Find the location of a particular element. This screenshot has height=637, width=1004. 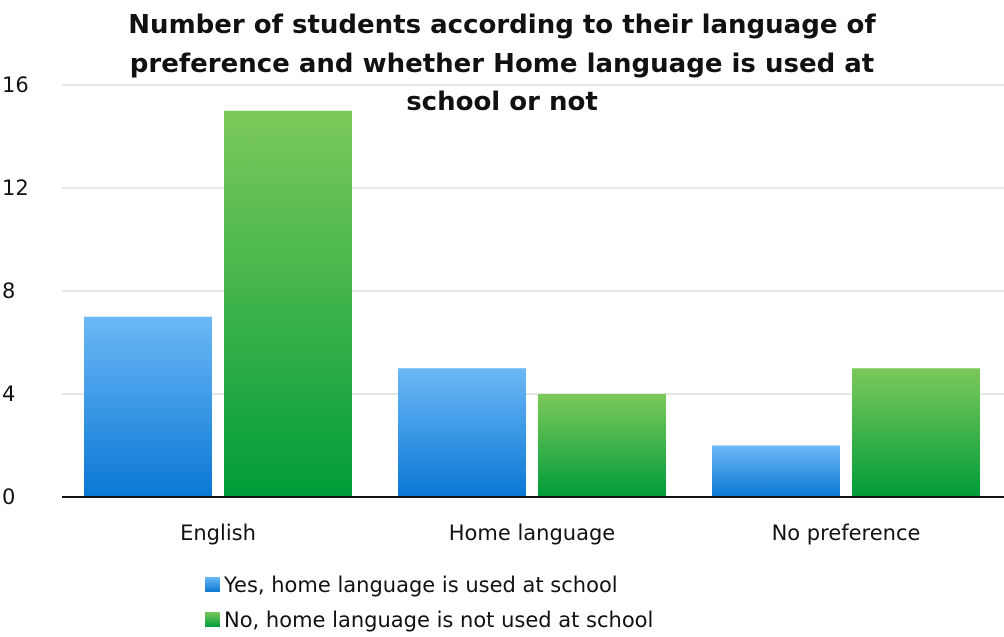

bar-yes-english is located at coordinates (148, 406).